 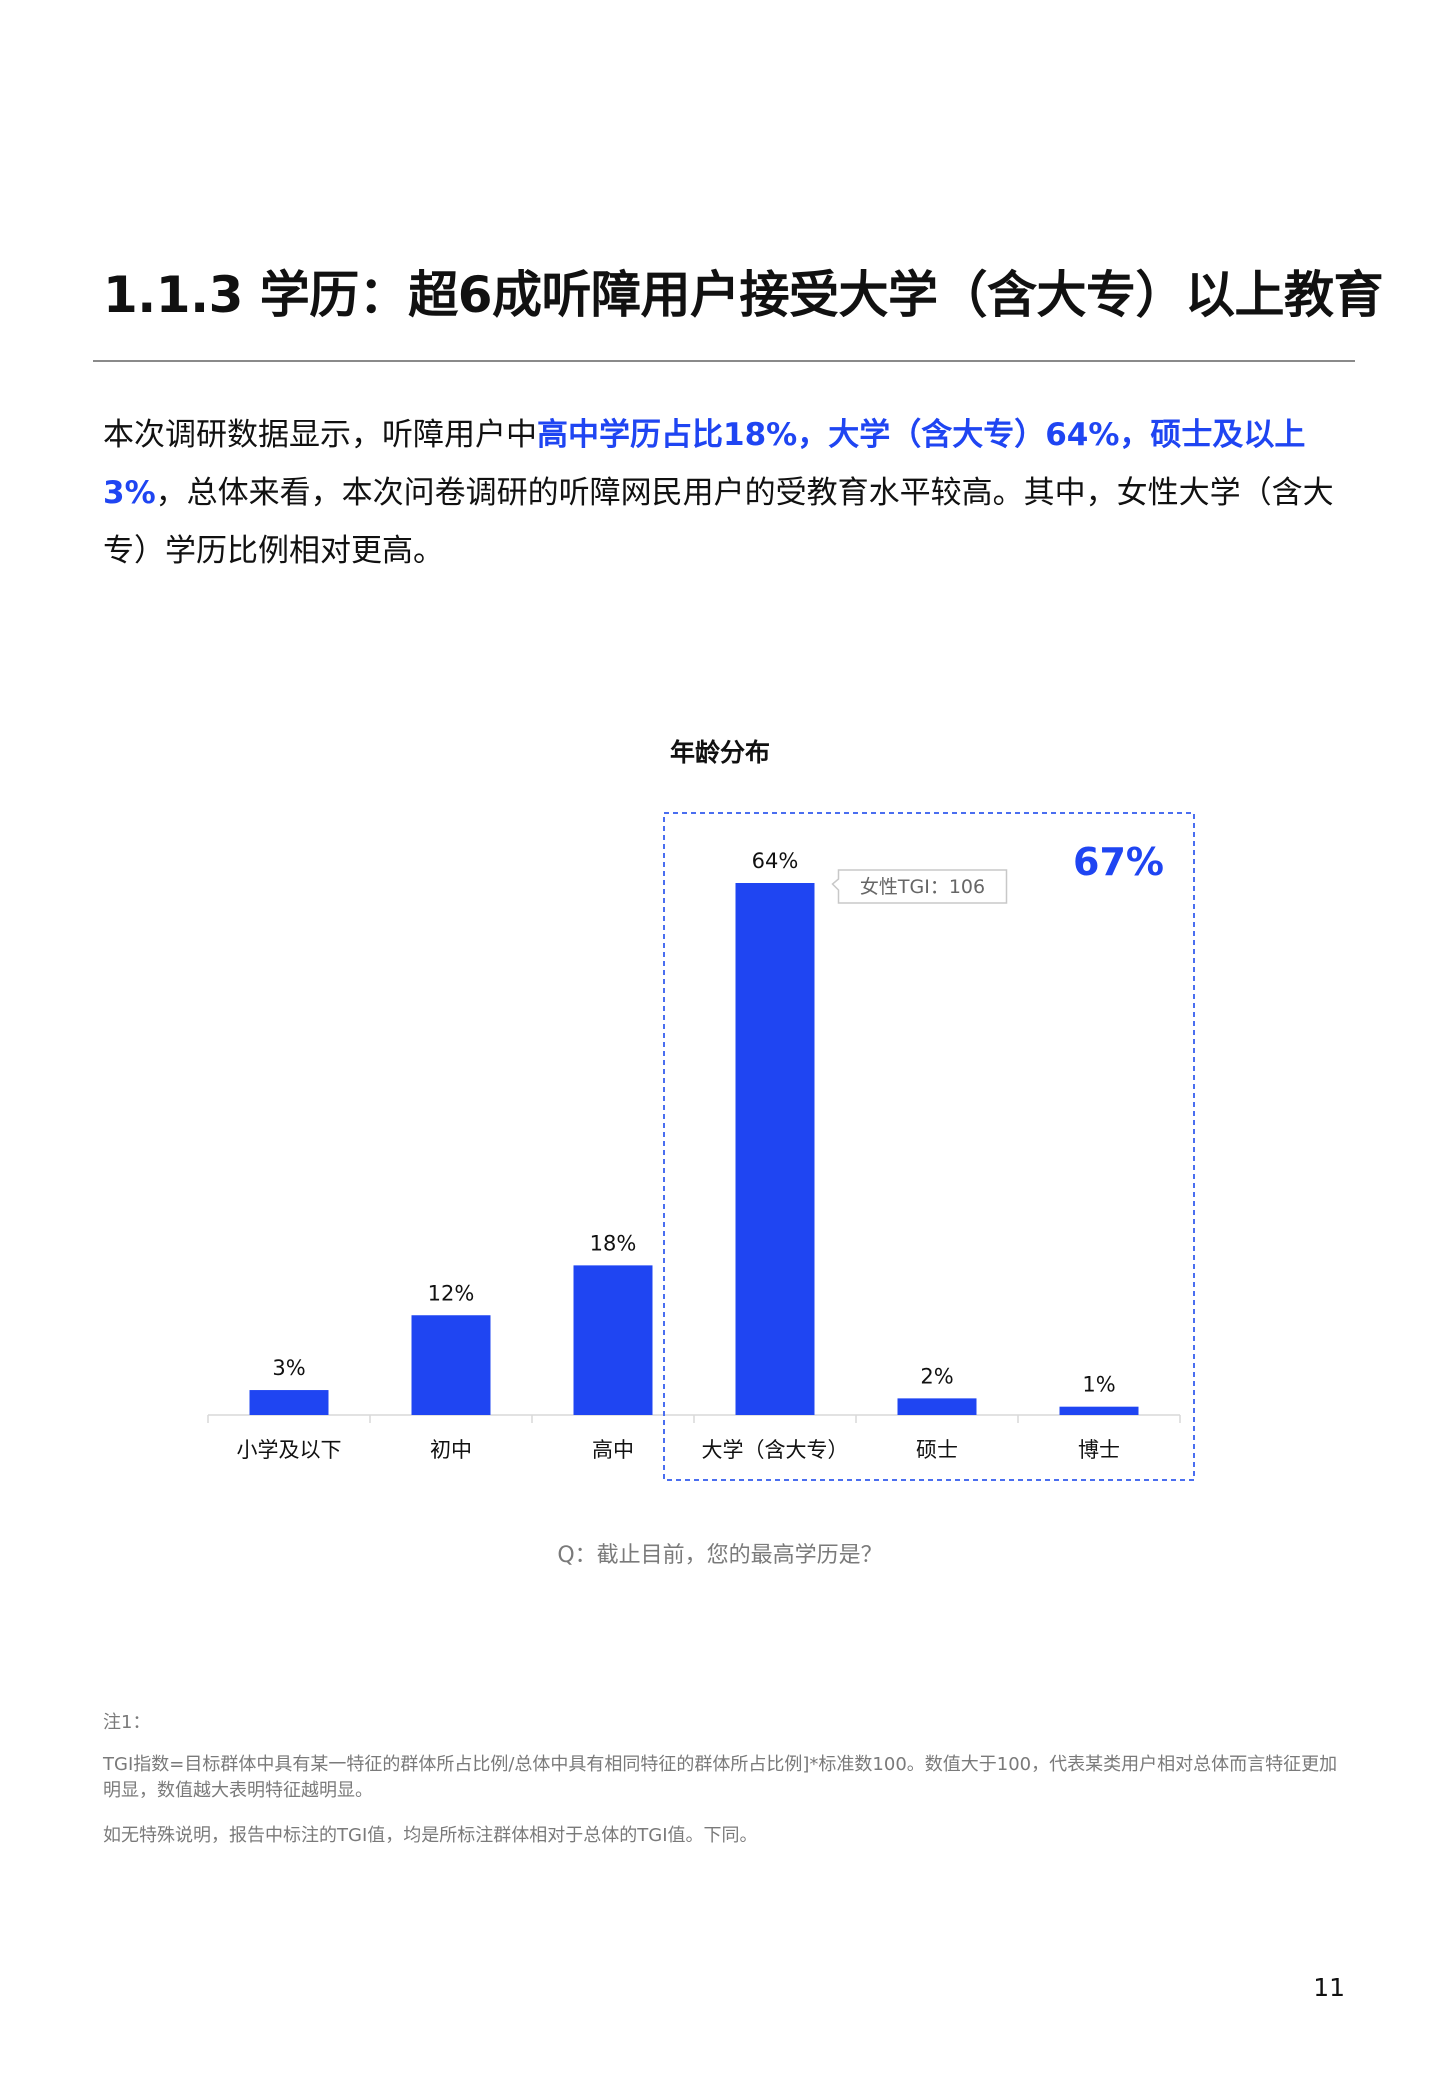 I want to click on x-tick-label: 小学及以下, so click(x=289, y=1450).